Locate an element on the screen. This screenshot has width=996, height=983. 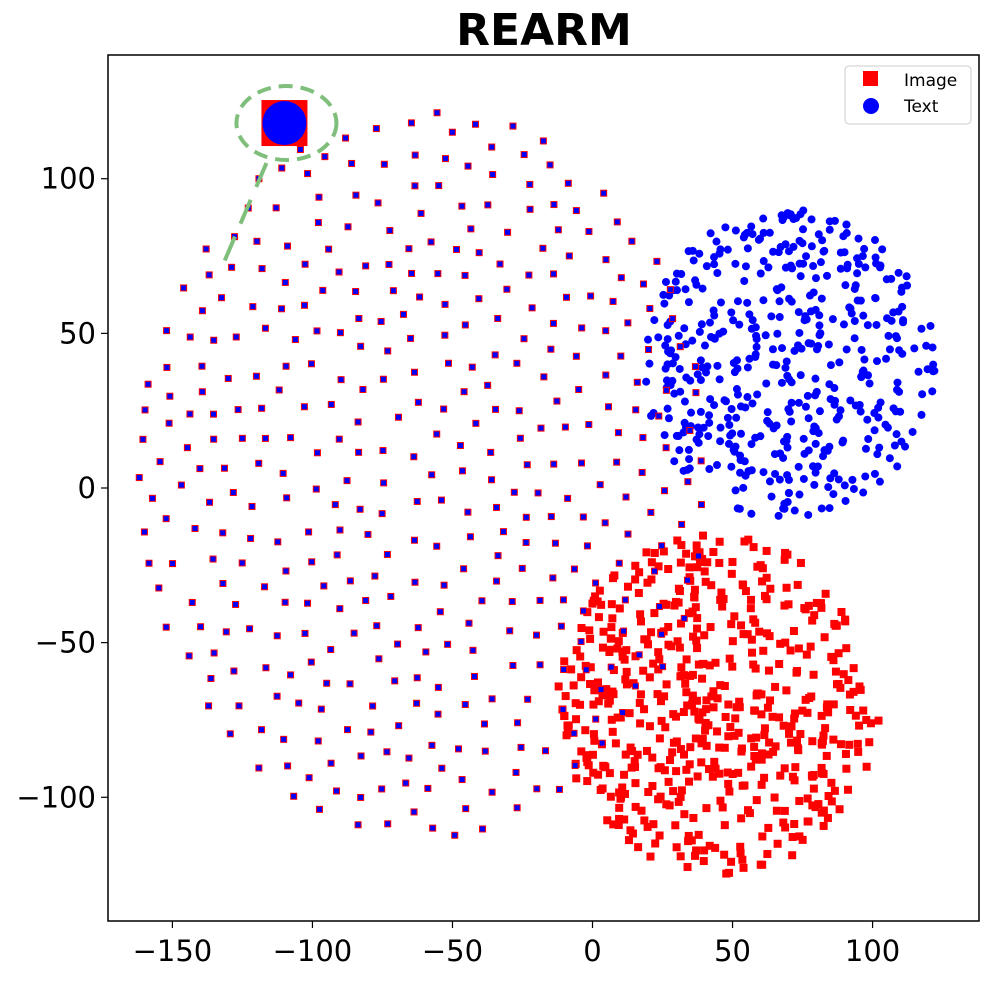
x-tick-label: 50 is located at coordinates (732, 951).